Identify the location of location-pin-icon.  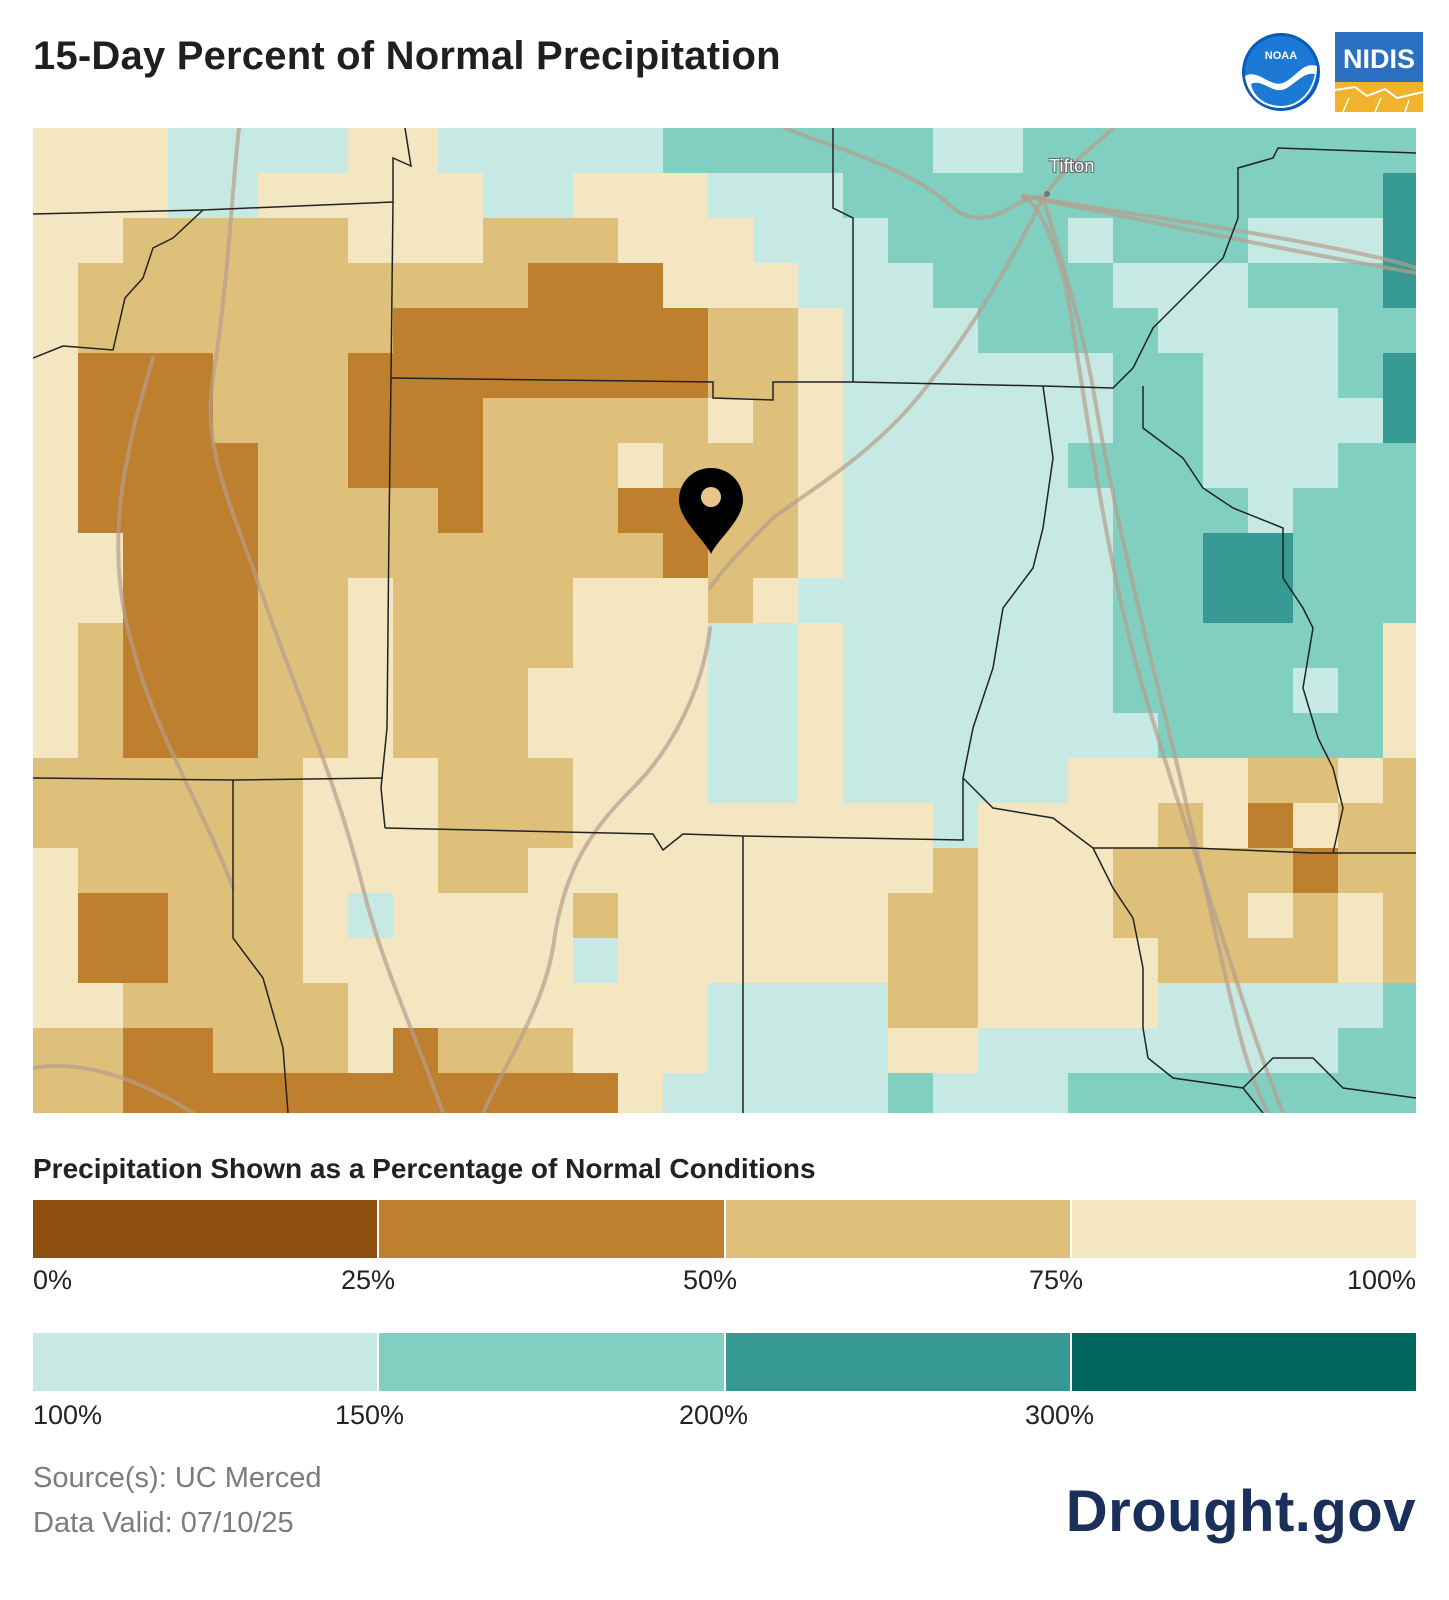
(711, 511).